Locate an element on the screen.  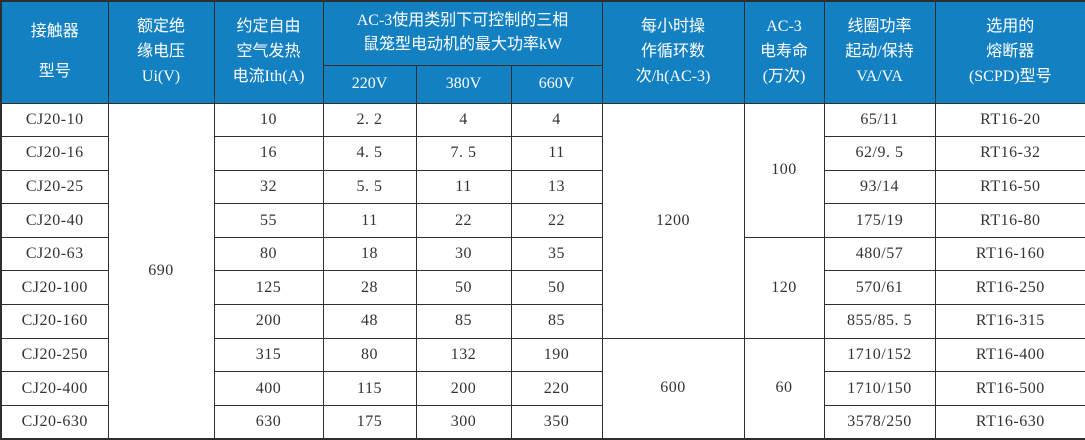
cell-coil: 3578/250 is located at coordinates (879, 422).